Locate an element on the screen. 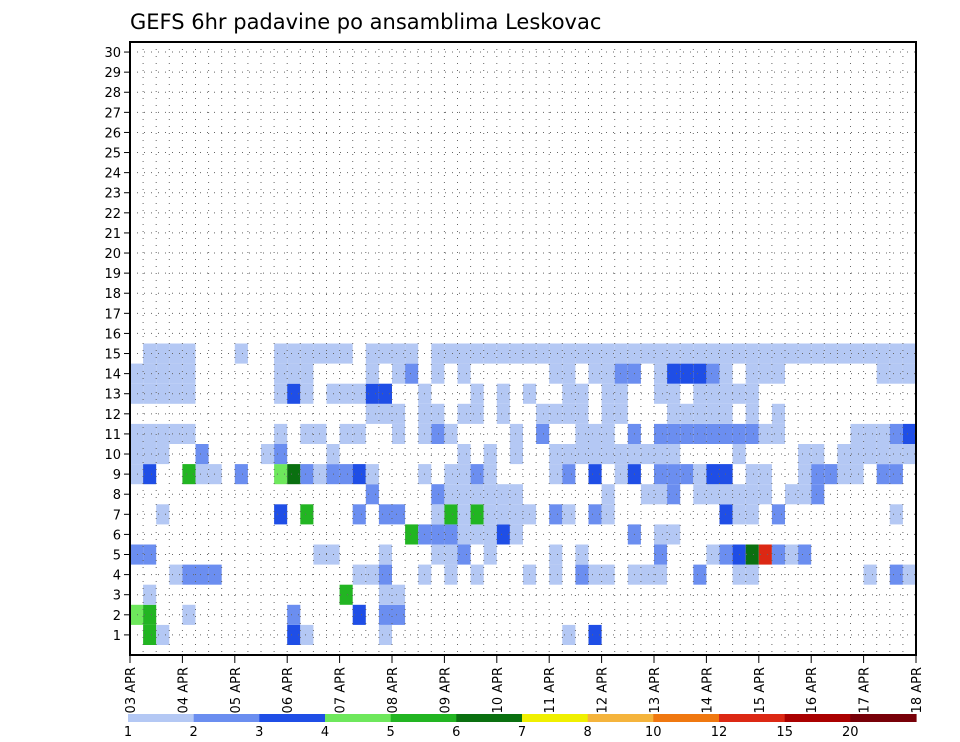  x-tick-label: 09 APR is located at coordinates (445, 690).